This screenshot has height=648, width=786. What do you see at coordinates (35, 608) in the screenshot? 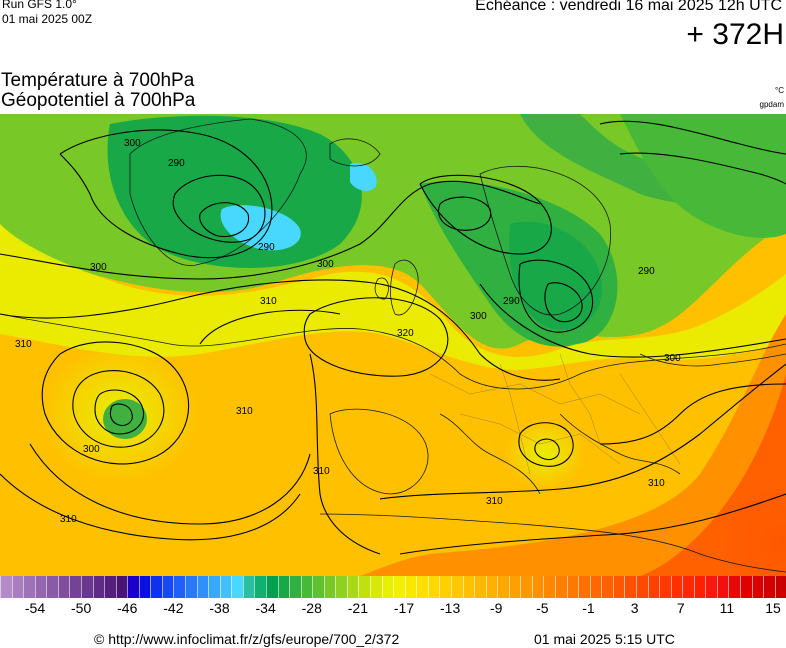
I see `colorbar-tick-label: -54` at bounding box center [35, 608].